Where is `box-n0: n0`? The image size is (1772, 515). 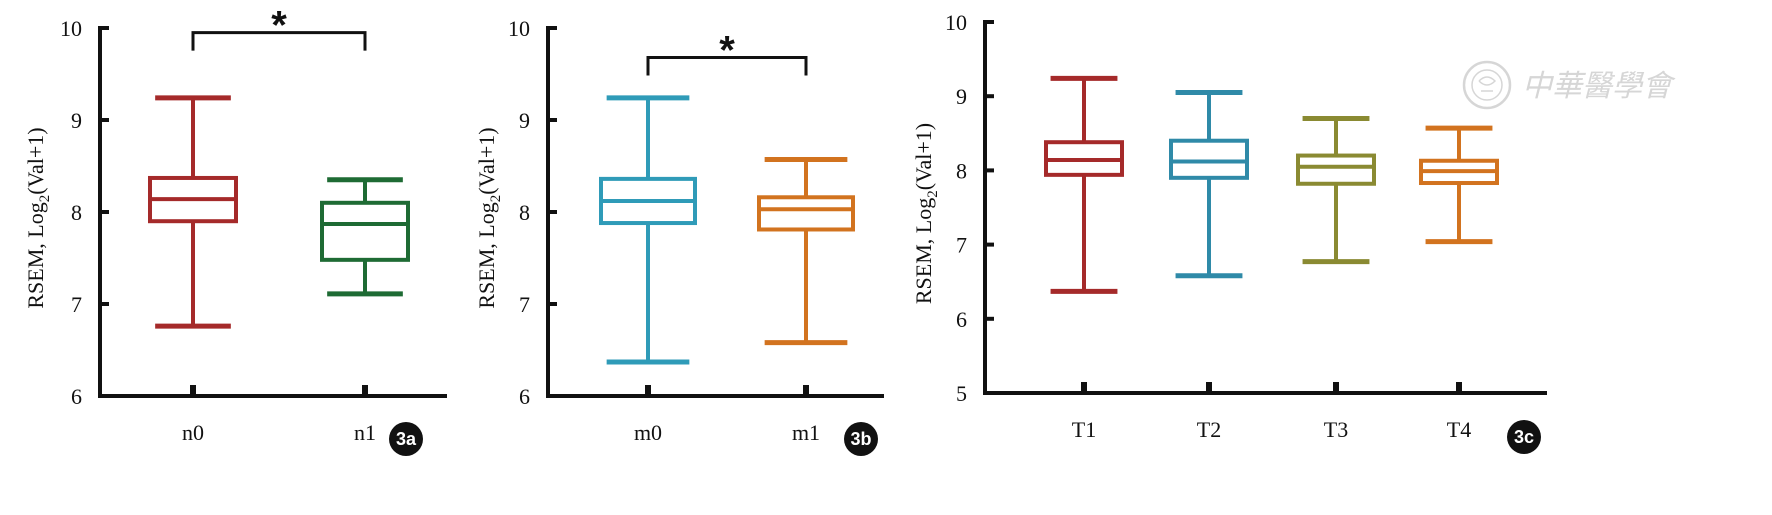
box-n0: n0 is located at coordinates (193, 270).